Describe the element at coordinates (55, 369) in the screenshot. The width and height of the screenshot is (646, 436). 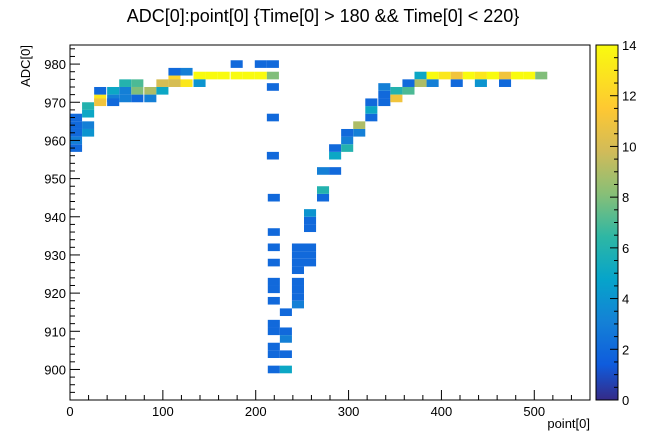
I see `y-tick-label: 900` at that location.